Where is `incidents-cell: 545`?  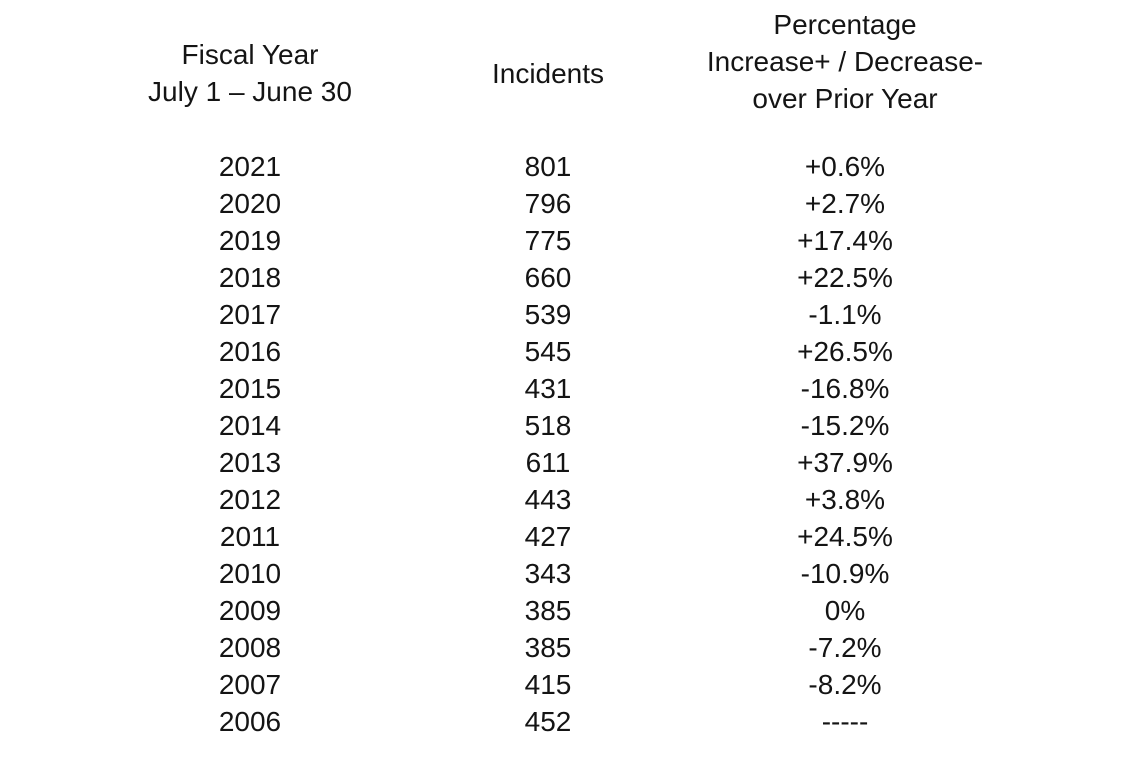
incidents-cell: 545 is located at coordinates (548, 351).